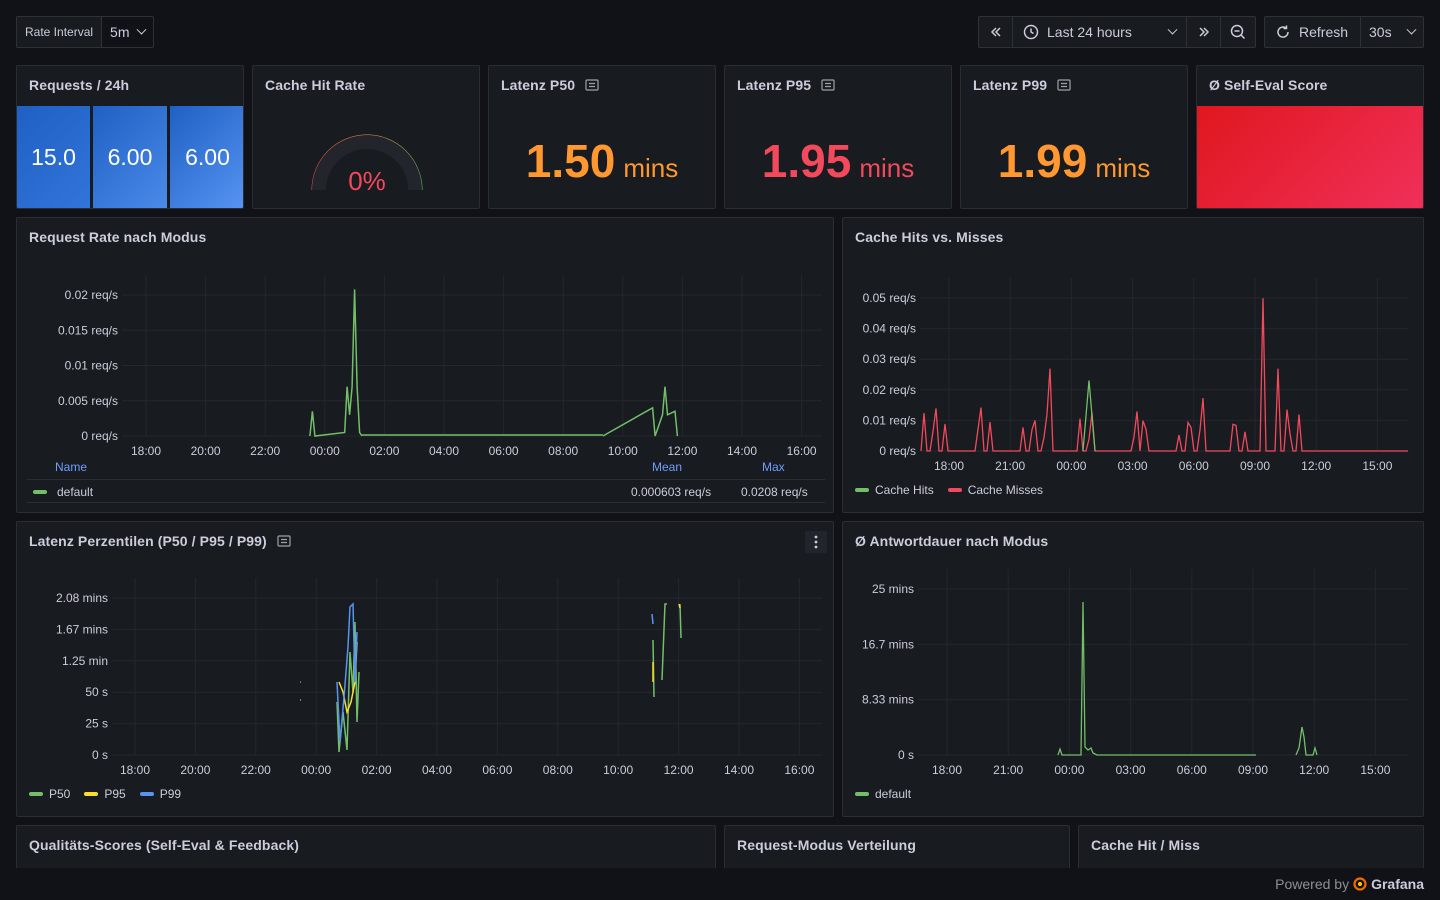  What do you see at coordinates (816, 542) in the screenshot?
I see `panel-menu-button` at bounding box center [816, 542].